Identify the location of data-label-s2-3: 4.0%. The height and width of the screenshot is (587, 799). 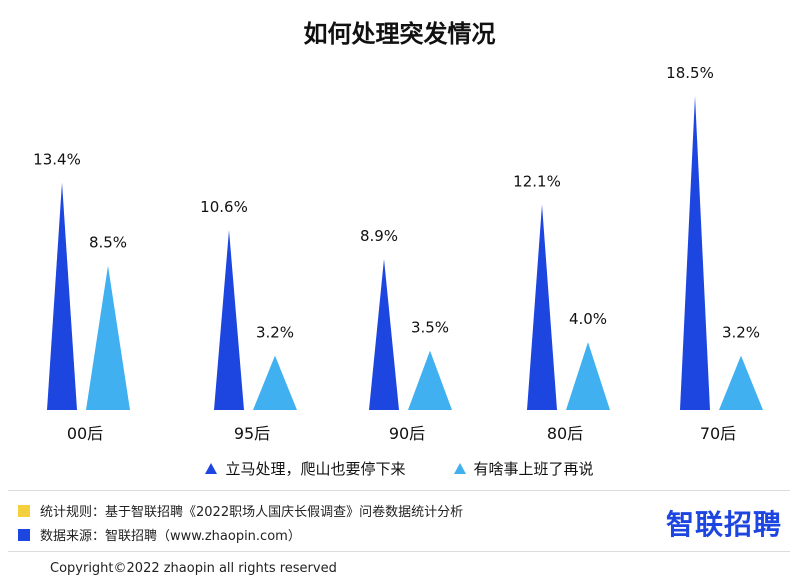
(588, 319).